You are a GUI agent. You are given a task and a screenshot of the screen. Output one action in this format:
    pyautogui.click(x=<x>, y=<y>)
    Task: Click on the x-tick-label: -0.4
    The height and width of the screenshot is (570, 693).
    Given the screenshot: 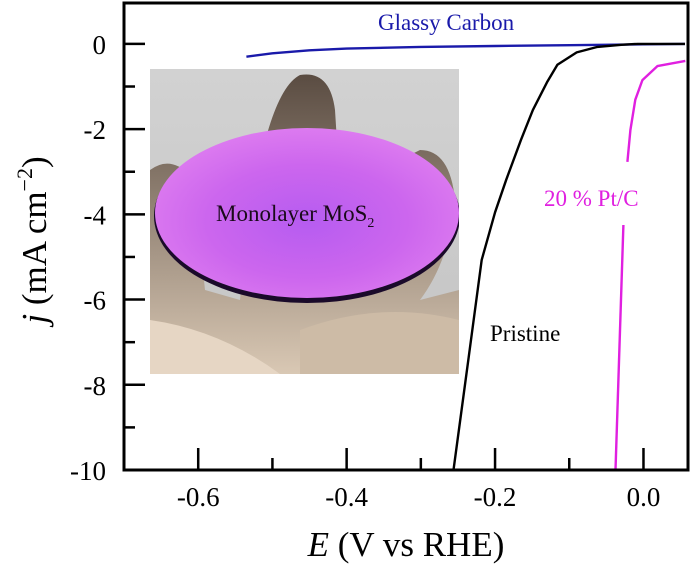 What is the action you would take?
    pyautogui.click(x=346, y=497)
    